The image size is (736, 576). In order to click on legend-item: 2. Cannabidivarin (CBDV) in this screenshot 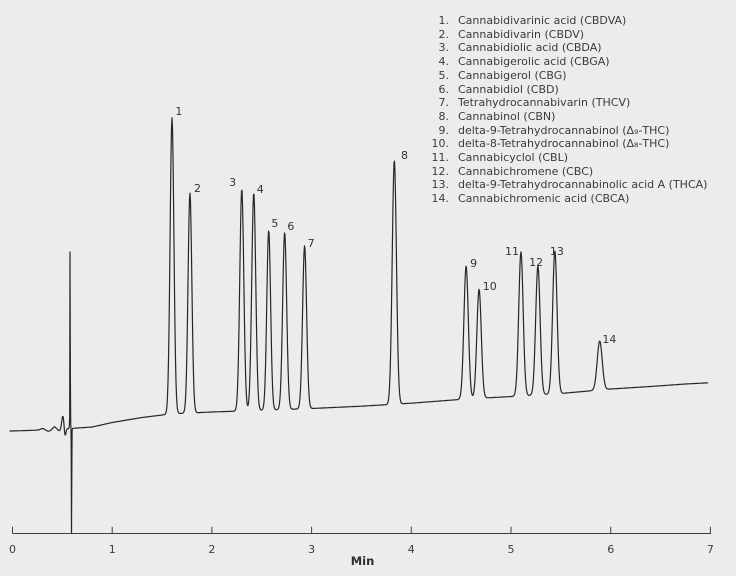, I will do `click(561, 35)`.